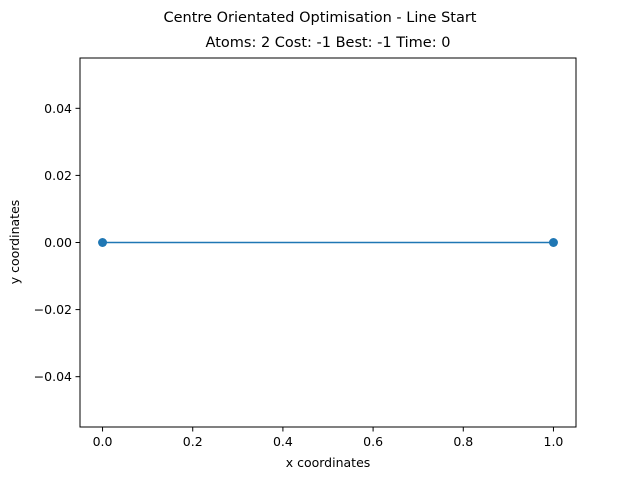  Describe the element at coordinates (554, 441) in the screenshot. I see `x-tick-label: 1.0` at that location.